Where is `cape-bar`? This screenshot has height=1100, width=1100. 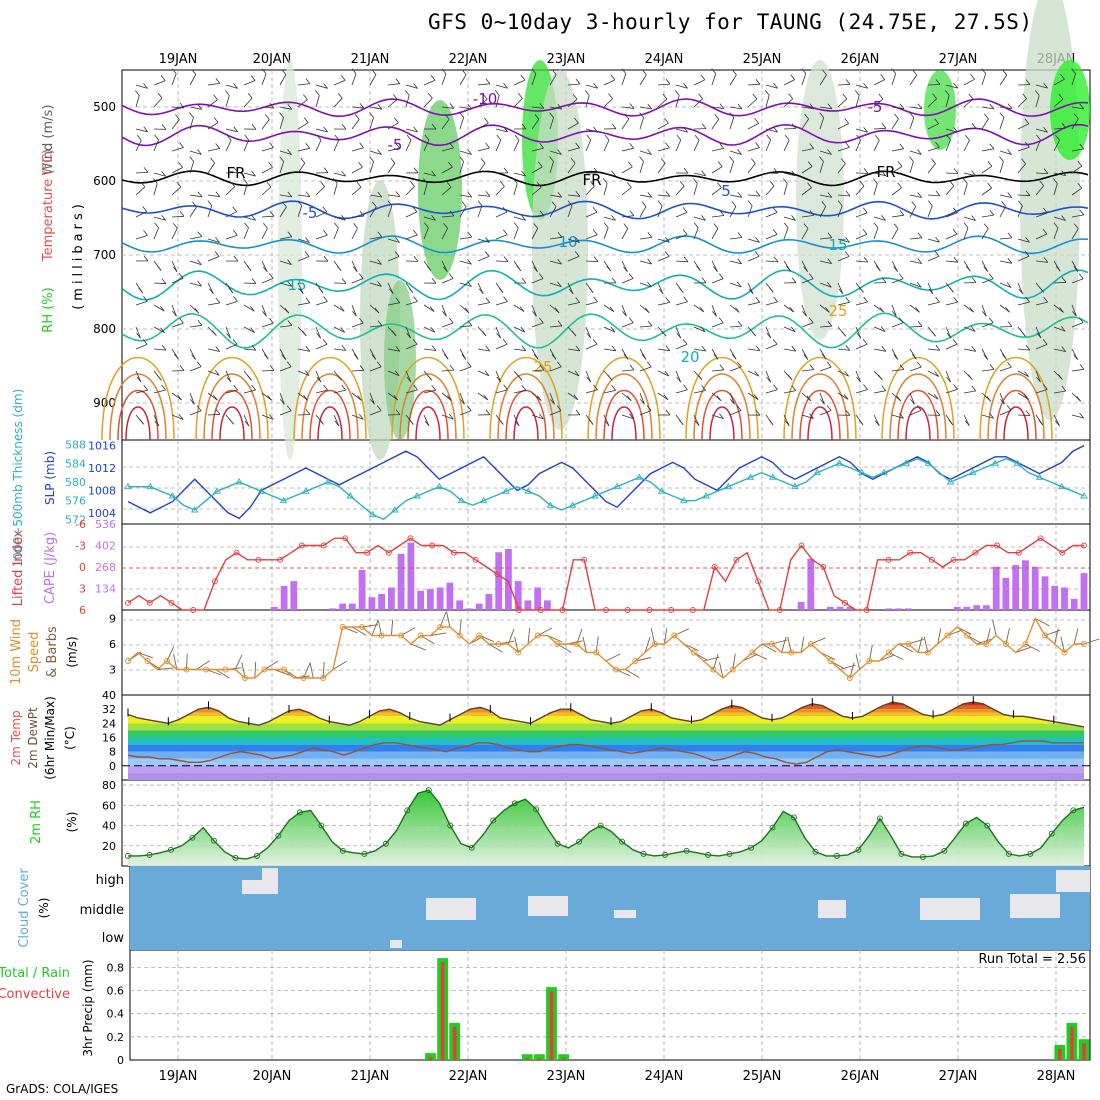 cape-bar is located at coordinates (547, 605).